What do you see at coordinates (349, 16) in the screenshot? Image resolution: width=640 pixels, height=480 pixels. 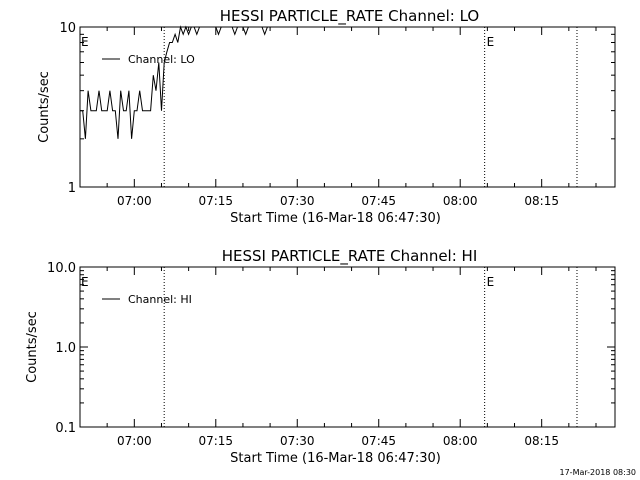 I see `chart-title: HESSI PARTICLE_RATE Channel: LO` at bounding box center [349, 16].